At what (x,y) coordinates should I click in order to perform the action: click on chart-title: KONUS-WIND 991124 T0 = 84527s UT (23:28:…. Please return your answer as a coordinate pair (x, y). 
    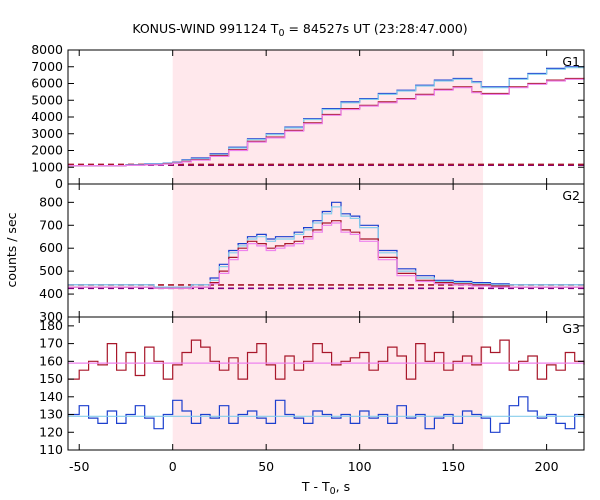
    Looking at the image, I should click on (299, 30).